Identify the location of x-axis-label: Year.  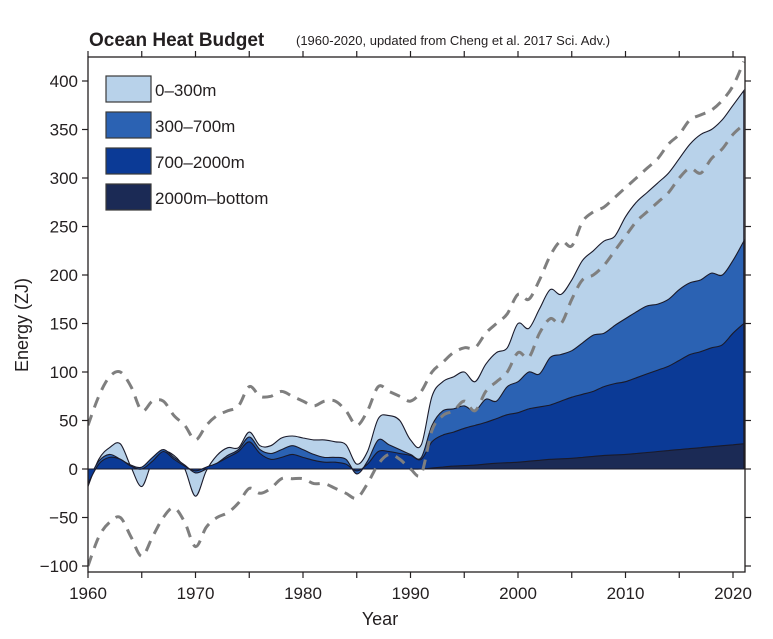
(380, 619).